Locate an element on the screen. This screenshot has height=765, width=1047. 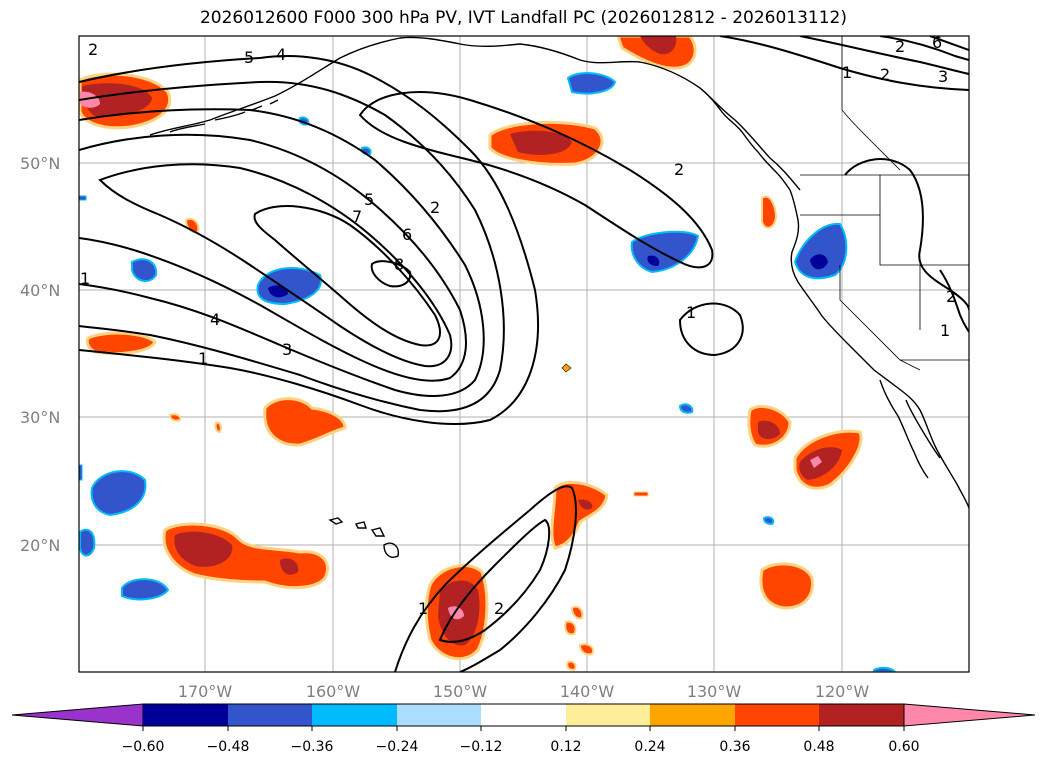
lon-label: 160°W is located at coordinates (333, 691).